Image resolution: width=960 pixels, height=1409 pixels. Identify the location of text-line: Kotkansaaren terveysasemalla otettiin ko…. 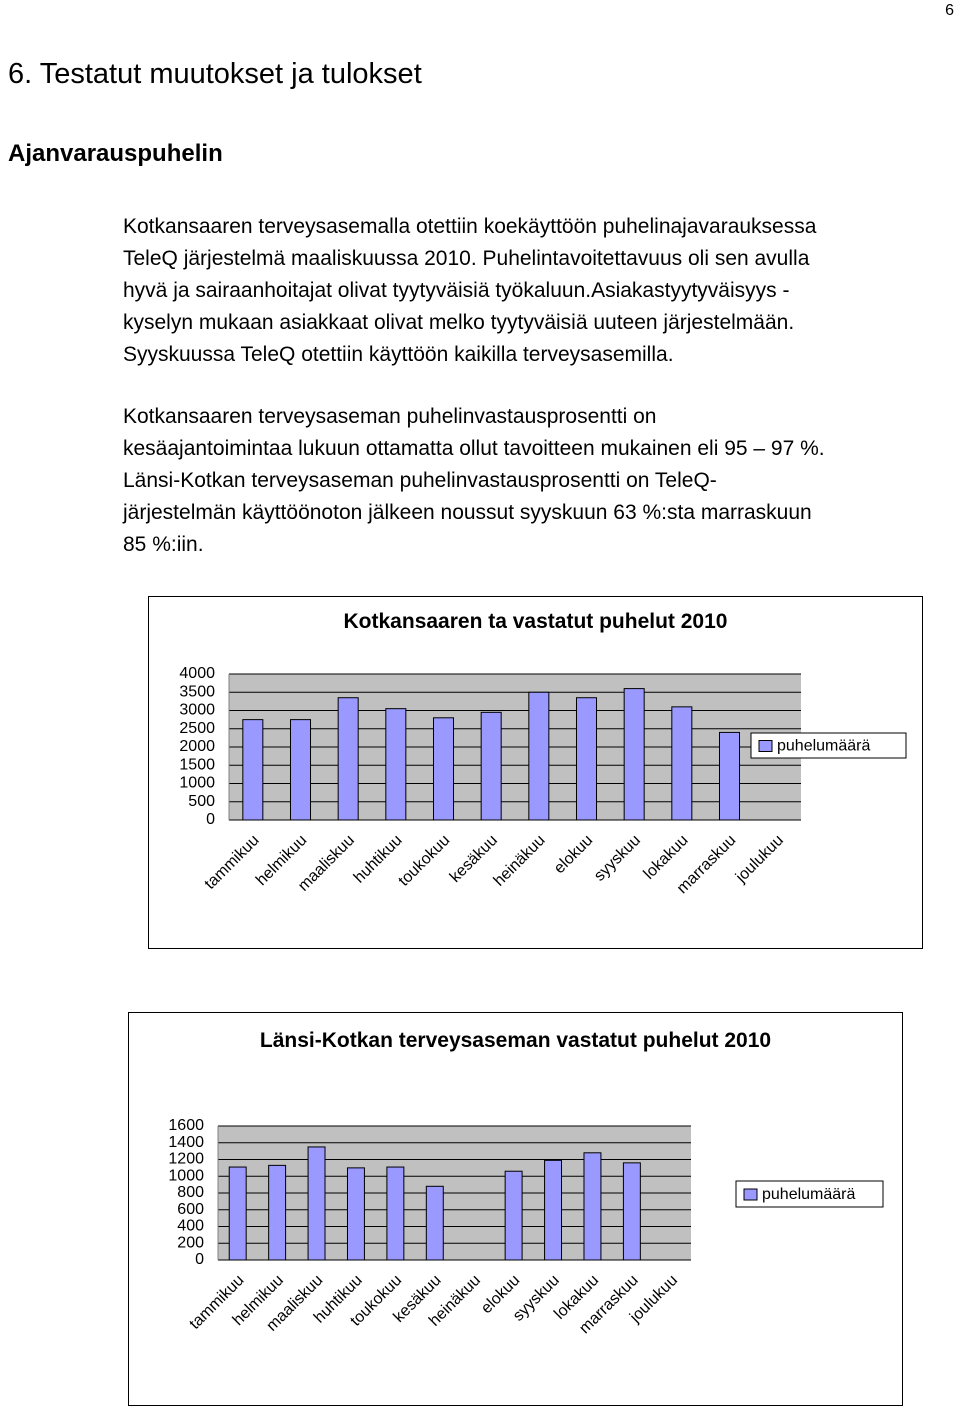
(470, 226).